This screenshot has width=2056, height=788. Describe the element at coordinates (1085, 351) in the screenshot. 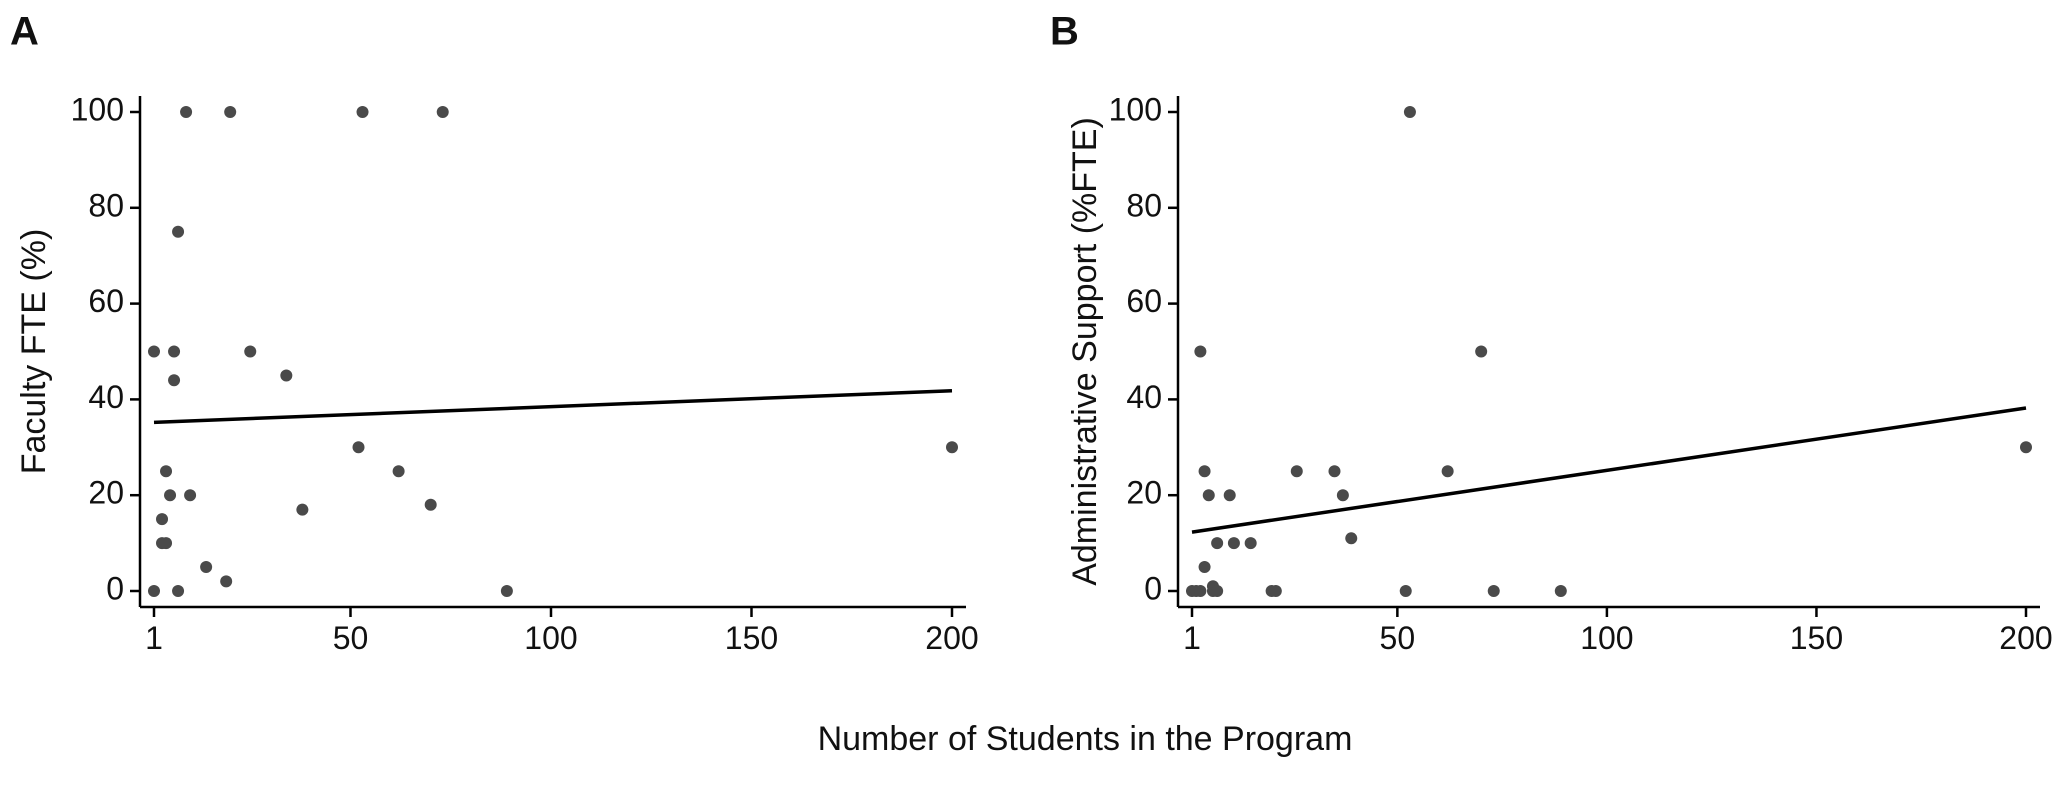

I see `y-axis-label: Administrative Support (%FTE)` at that location.